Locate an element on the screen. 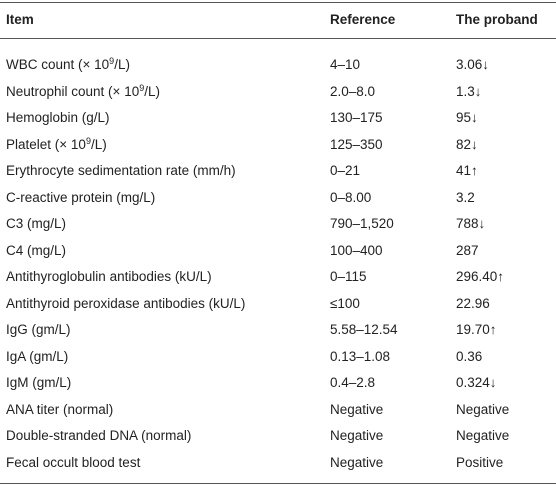  proband-cell: 788↓ is located at coordinates (471, 224).